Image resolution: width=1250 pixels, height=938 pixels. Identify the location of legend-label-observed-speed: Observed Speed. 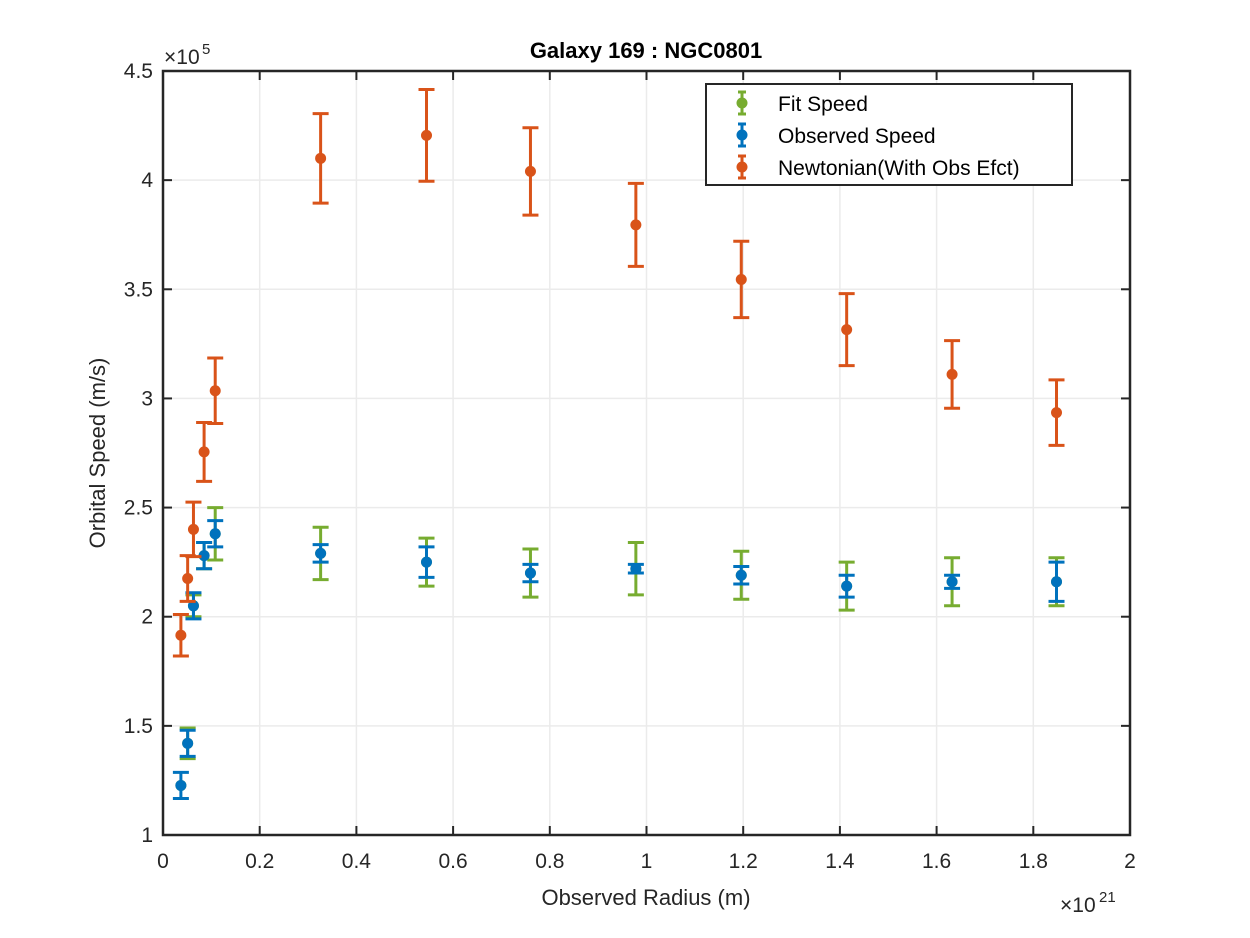
(857, 136).